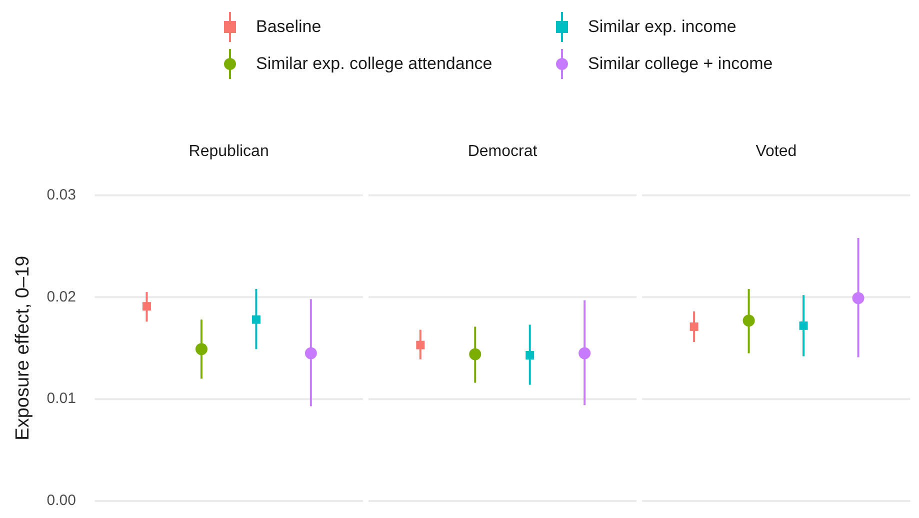 This screenshot has height=518, width=919. Describe the element at coordinates (503, 151) in the screenshot. I see `x-tick-label: Democrat` at that location.